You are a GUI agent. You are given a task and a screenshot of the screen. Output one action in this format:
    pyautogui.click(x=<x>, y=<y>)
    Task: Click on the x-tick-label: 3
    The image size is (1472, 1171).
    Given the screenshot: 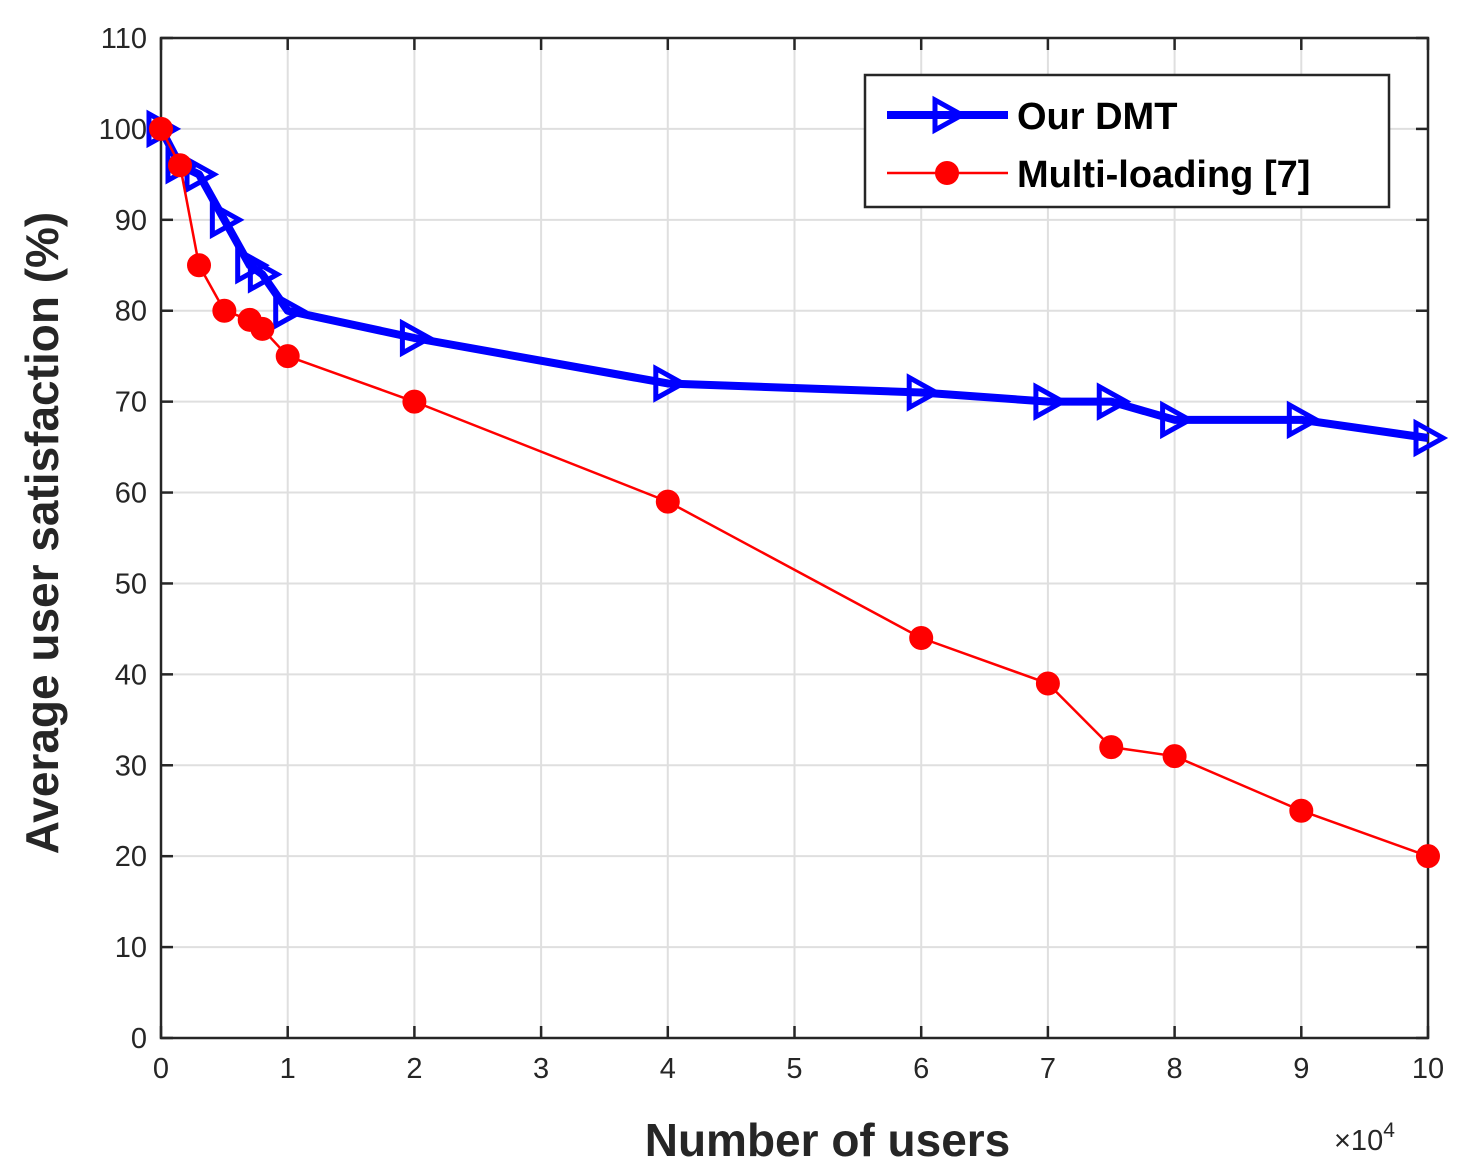 What is the action you would take?
    pyautogui.click(x=541, y=1069)
    